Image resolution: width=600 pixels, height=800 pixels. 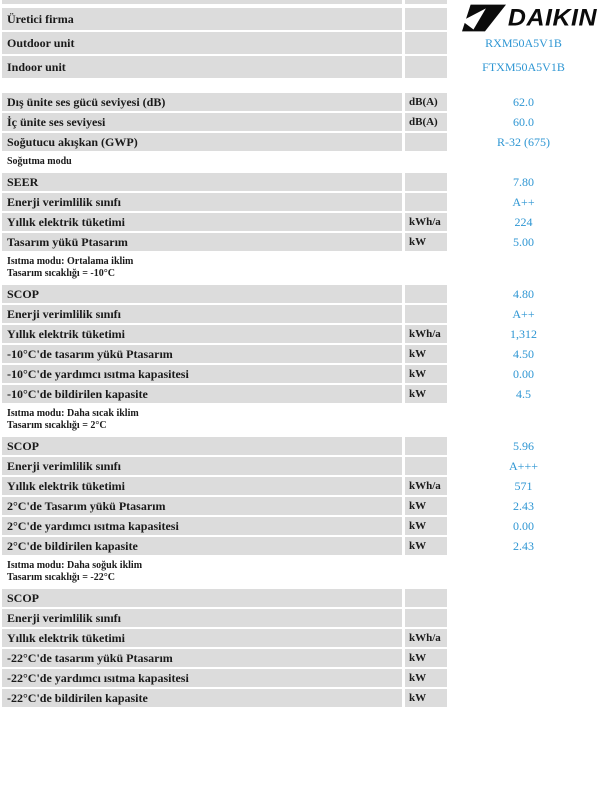 I want to click on table-row: Üretici firma, so click(x=301, y=19).